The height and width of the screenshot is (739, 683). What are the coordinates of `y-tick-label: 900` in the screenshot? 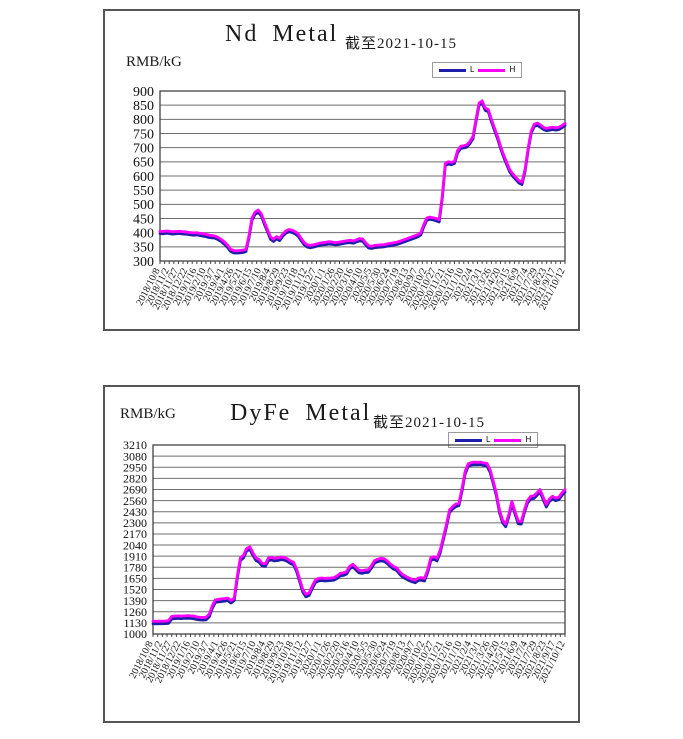 It's located at (143, 92).